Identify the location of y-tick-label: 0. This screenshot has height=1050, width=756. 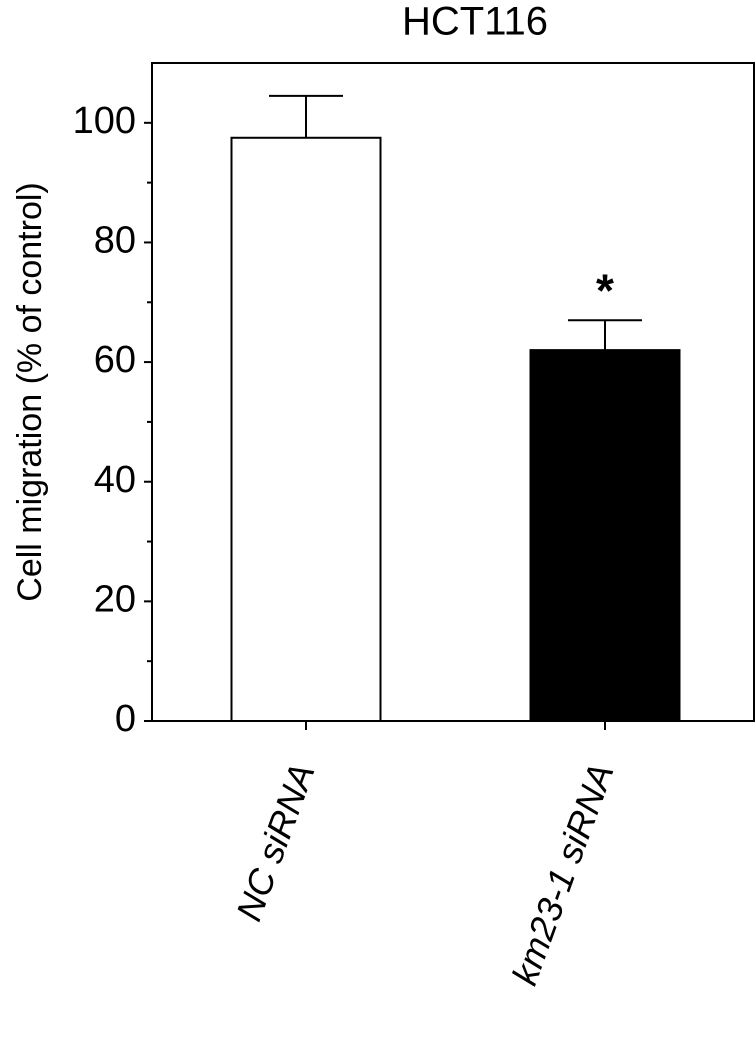
(125, 719).